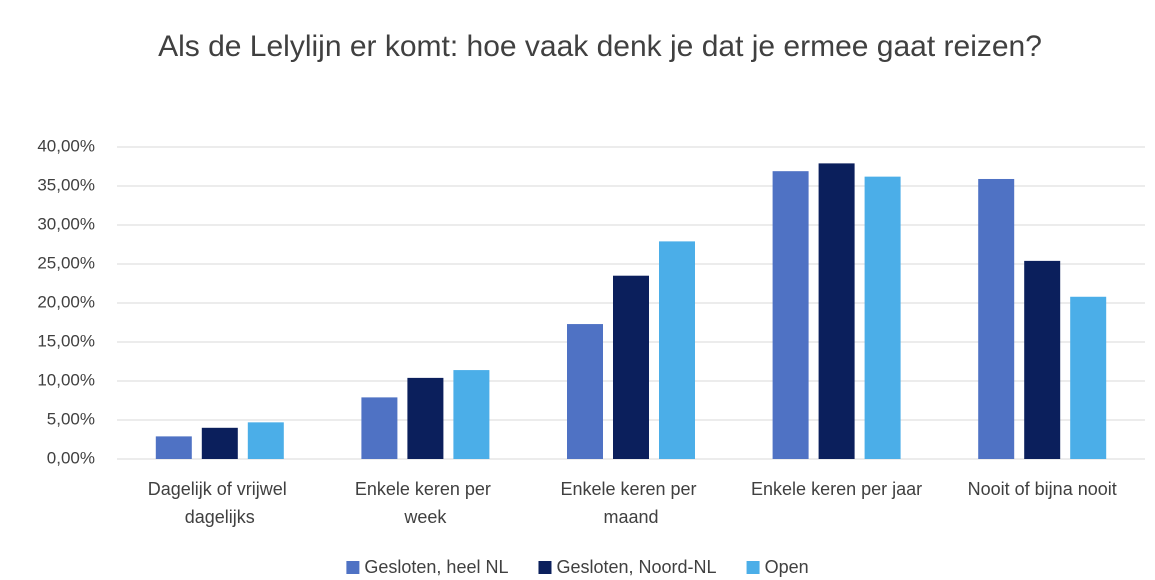 The width and height of the screenshot is (1155, 580). Describe the element at coordinates (66, 184) in the screenshot. I see `y-tick-label: 35,00%` at that location.